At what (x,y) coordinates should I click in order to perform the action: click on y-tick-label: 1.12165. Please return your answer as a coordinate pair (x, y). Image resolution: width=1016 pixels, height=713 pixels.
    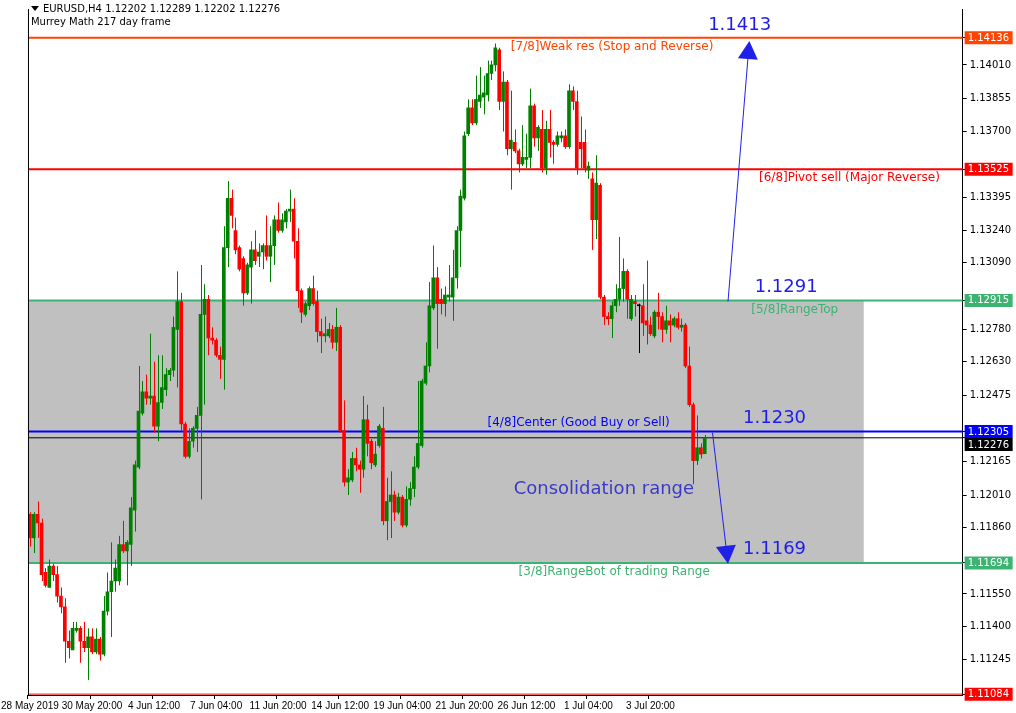
    Looking at the image, I should click on (990, 461).